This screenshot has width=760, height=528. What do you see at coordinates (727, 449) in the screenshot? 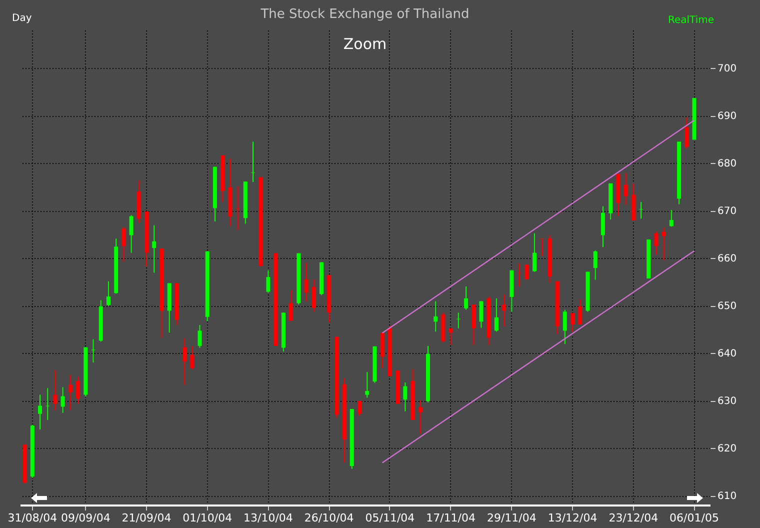
I see `y-tick-label: 620` at bounding box center [727, 449].